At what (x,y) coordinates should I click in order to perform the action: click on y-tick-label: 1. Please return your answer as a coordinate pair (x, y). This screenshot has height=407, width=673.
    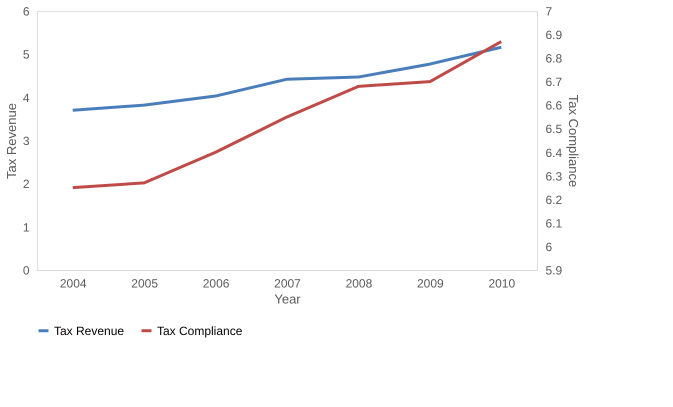
    Looking at the image, I should click on (26, 227).